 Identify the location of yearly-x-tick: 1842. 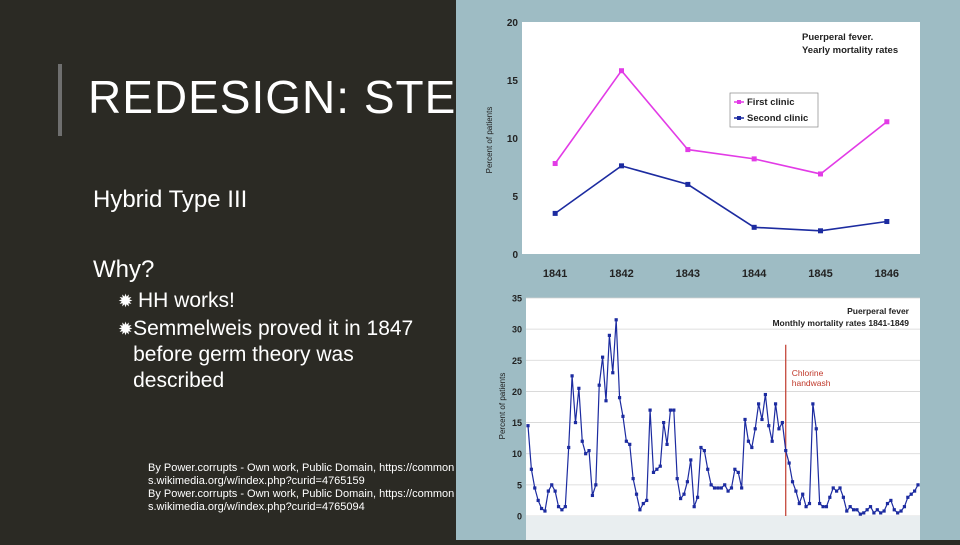
(621, 274).